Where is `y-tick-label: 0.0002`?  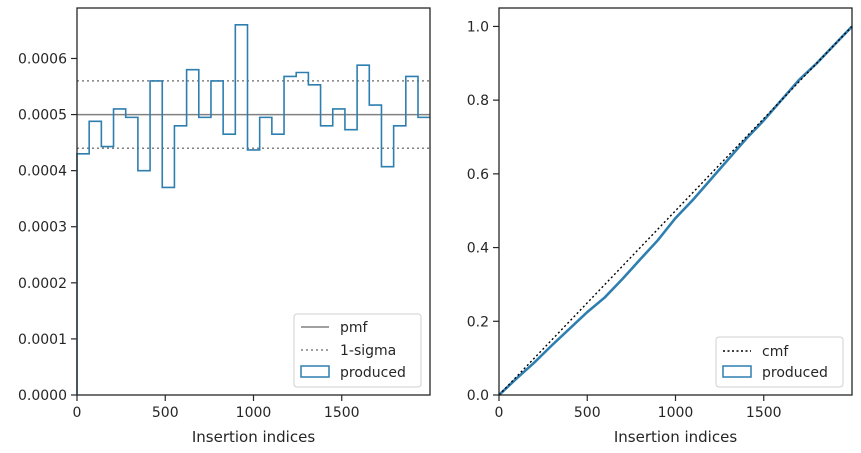 y-tick-label: 0.0002 is located at coordinates (42, 284).